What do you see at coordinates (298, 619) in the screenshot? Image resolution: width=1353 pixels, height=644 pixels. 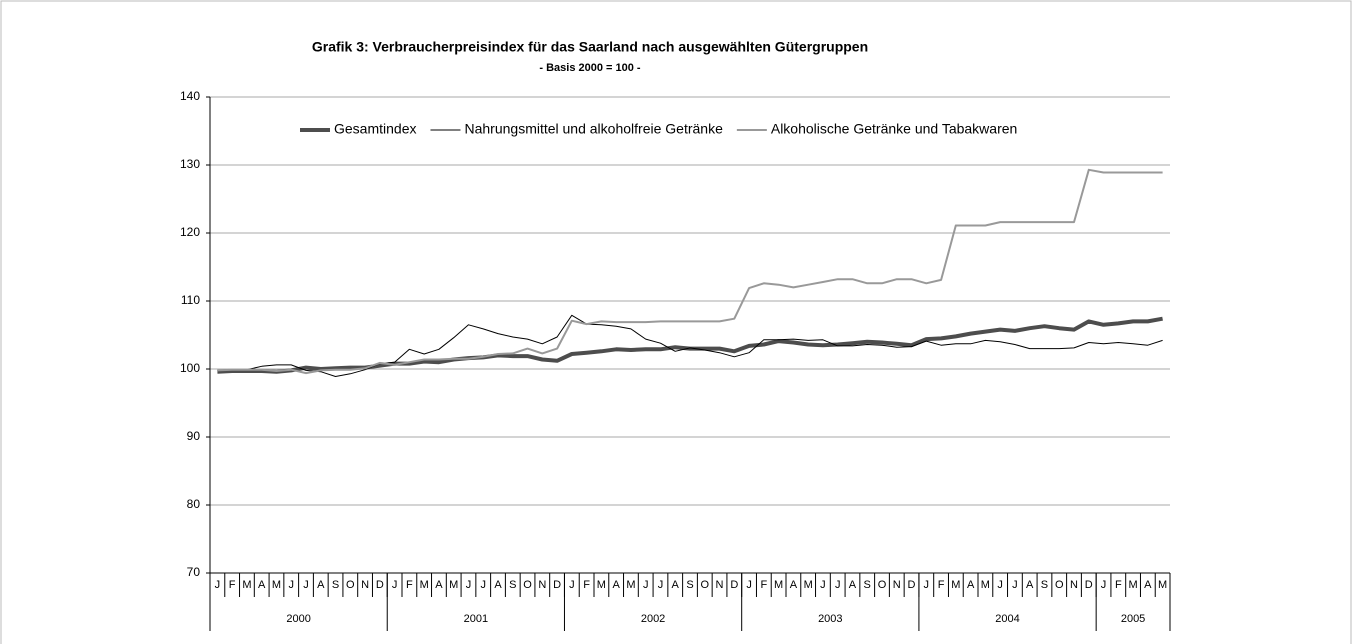 I see `year-label: 2000` at bounding box center [298, 619].